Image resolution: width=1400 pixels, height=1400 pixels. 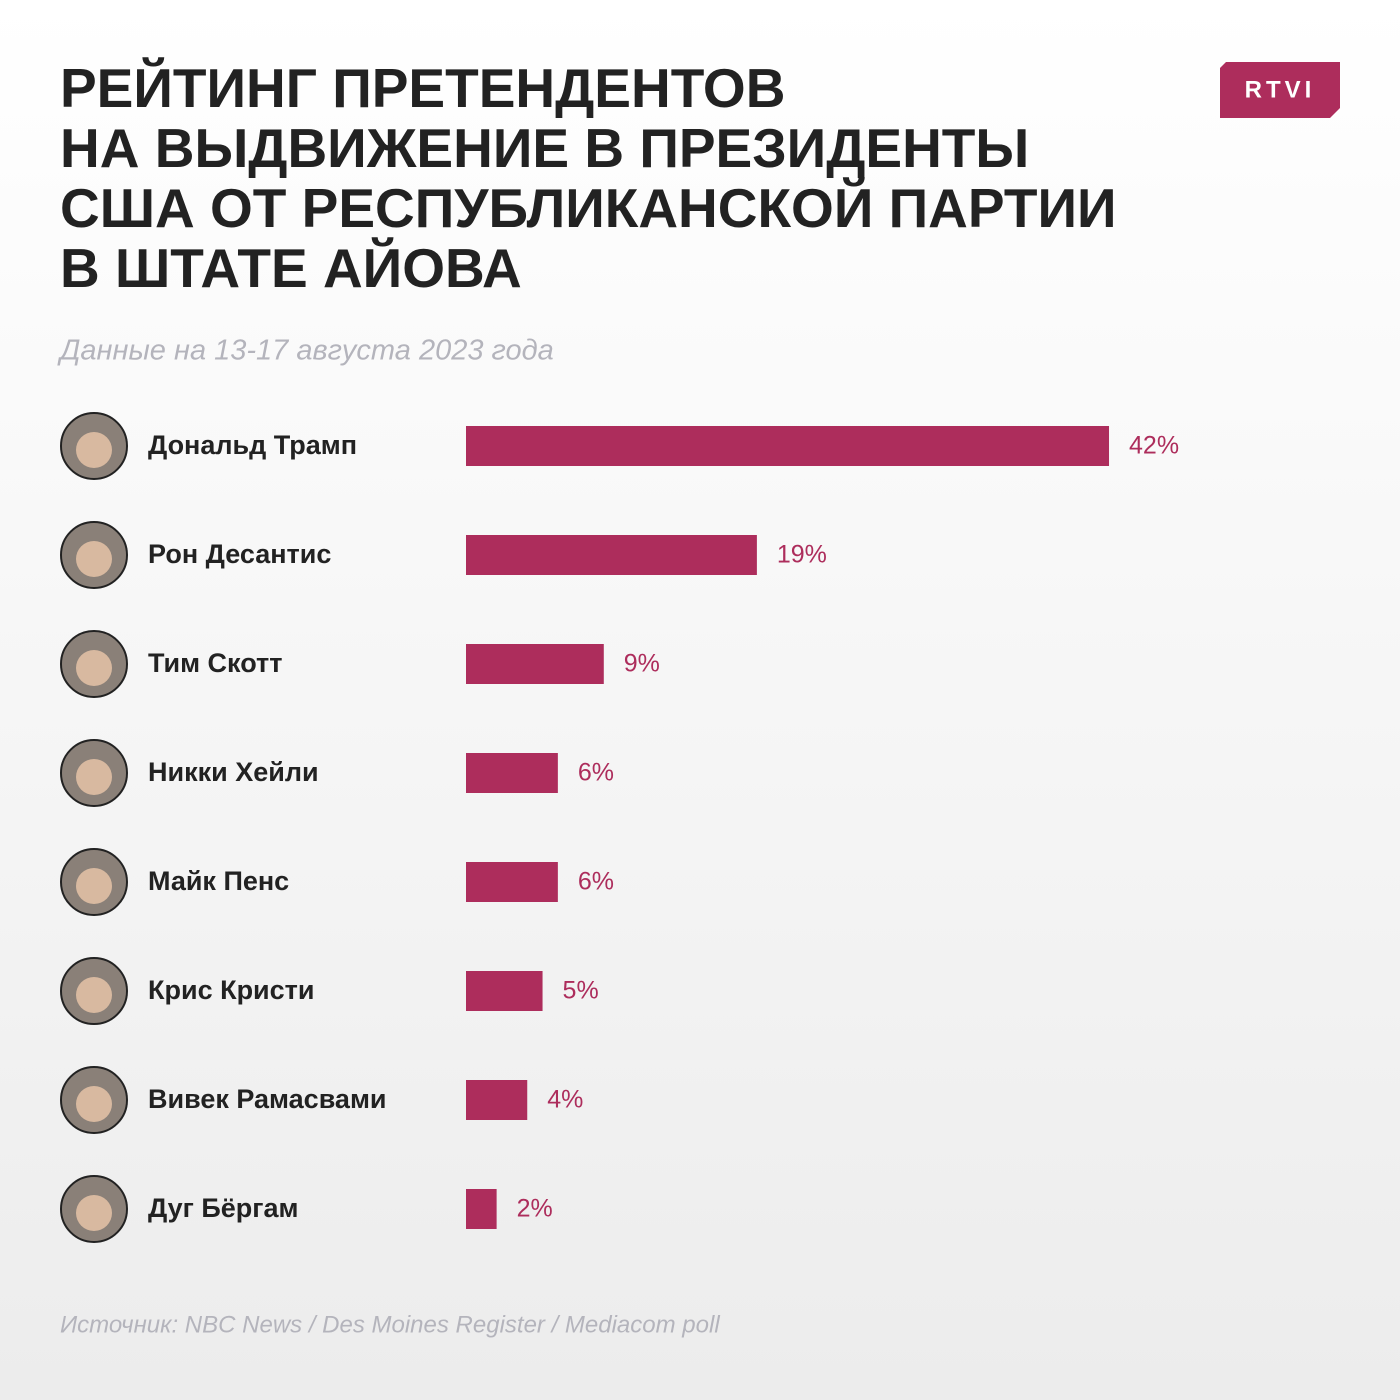 What do you see at coordinates (252, 445) in the screenshot?
I see `candidate-name: Дональд Трамп` at bounding box center [252, 445].